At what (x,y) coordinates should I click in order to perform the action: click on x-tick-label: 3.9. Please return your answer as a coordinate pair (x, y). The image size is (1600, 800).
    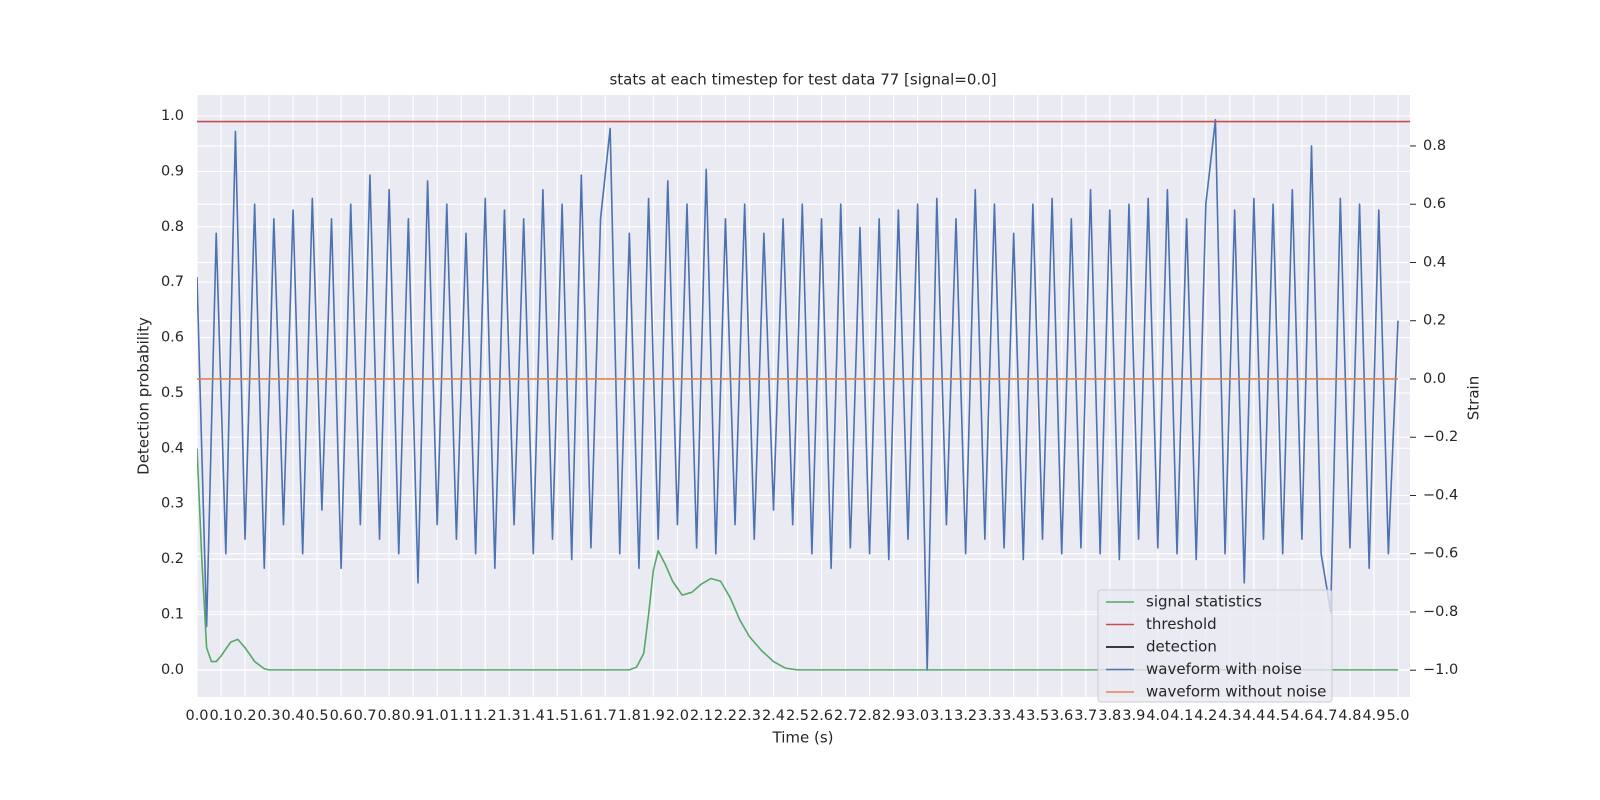
    Looking at the image, I should click on (1133, 716).